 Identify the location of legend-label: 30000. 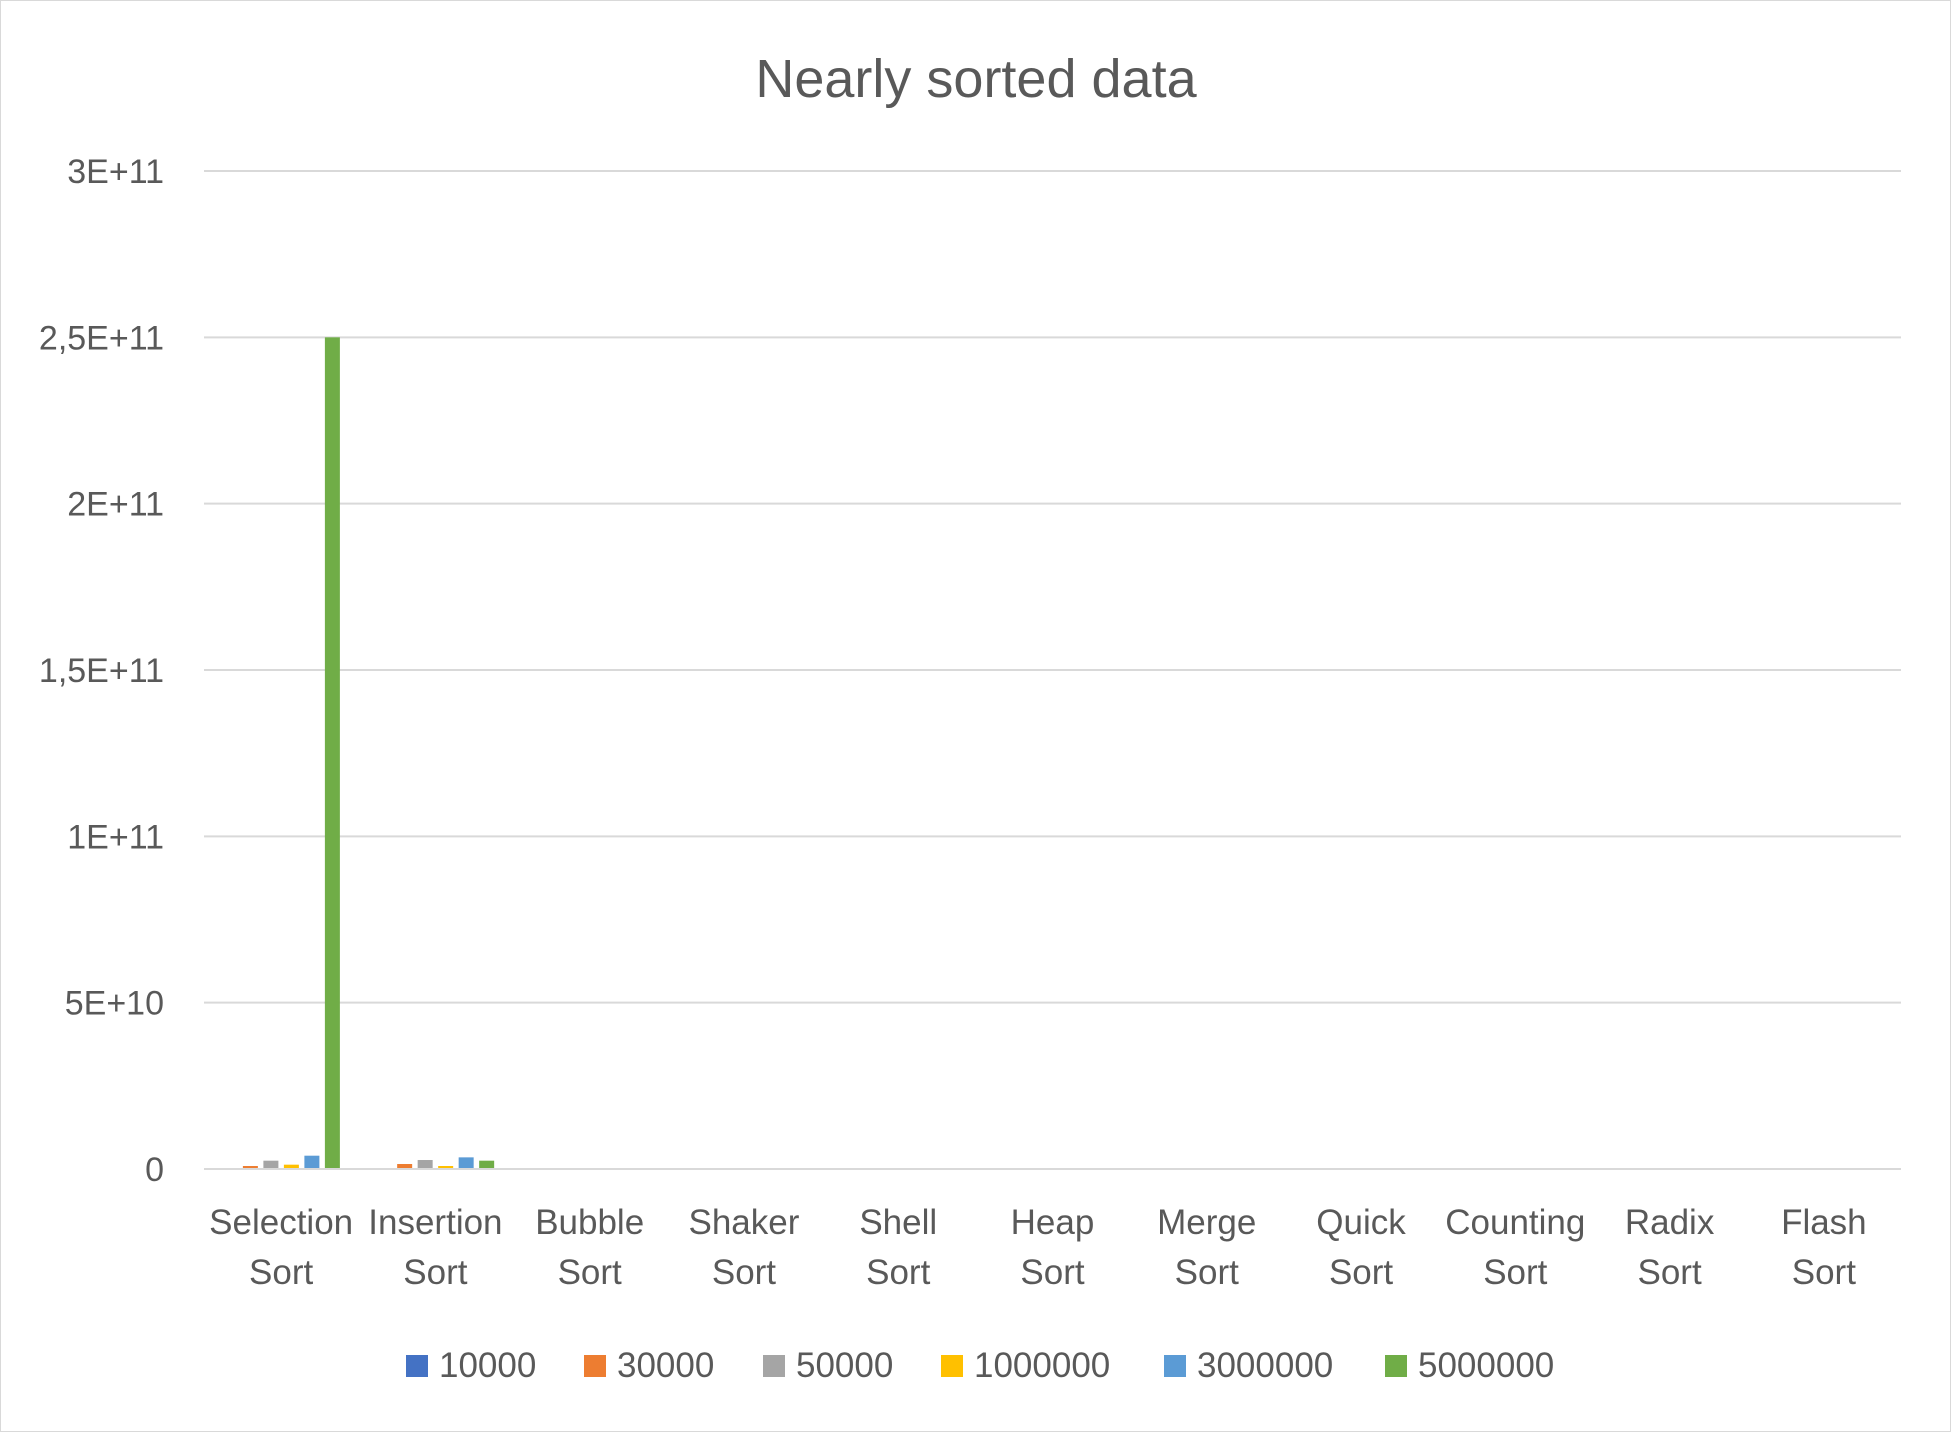
(665, 1365).